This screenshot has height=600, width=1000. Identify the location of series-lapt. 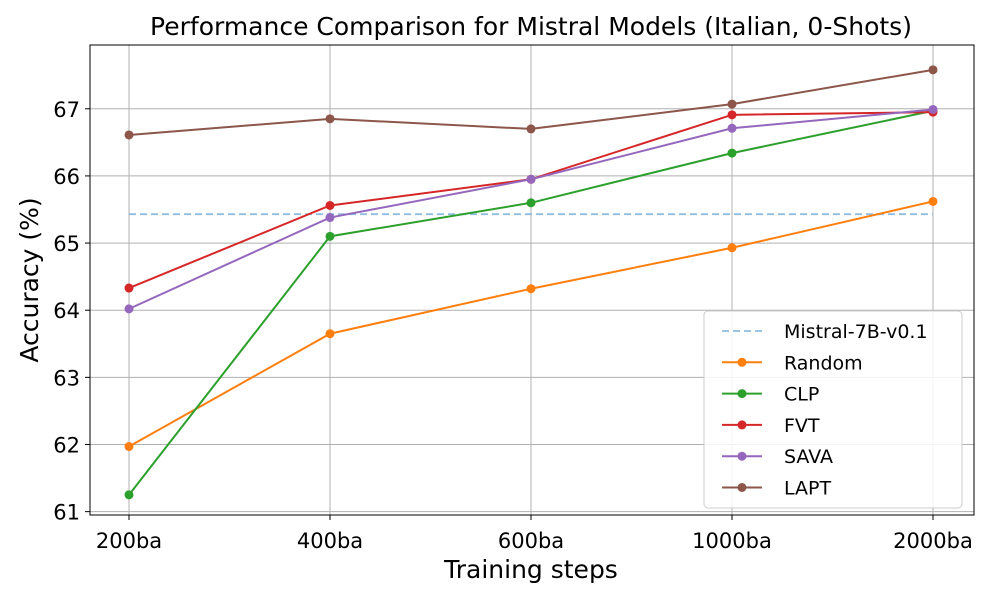
(531, 102).